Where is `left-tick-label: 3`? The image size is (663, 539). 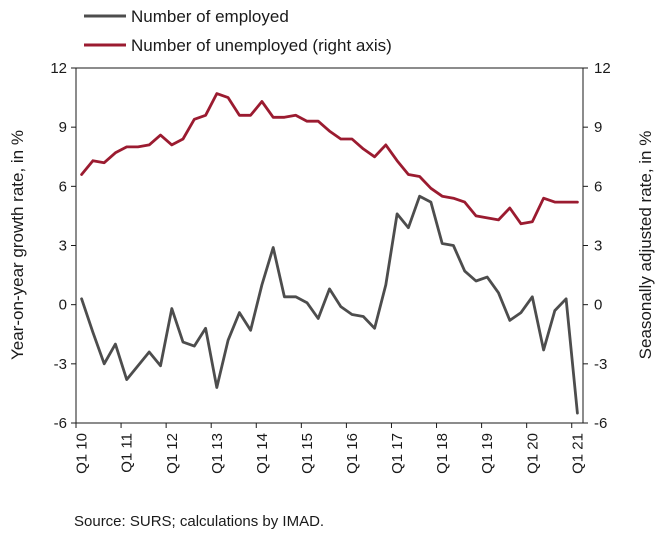 left-tick-label: 3 is located at coordinates (63, 246).